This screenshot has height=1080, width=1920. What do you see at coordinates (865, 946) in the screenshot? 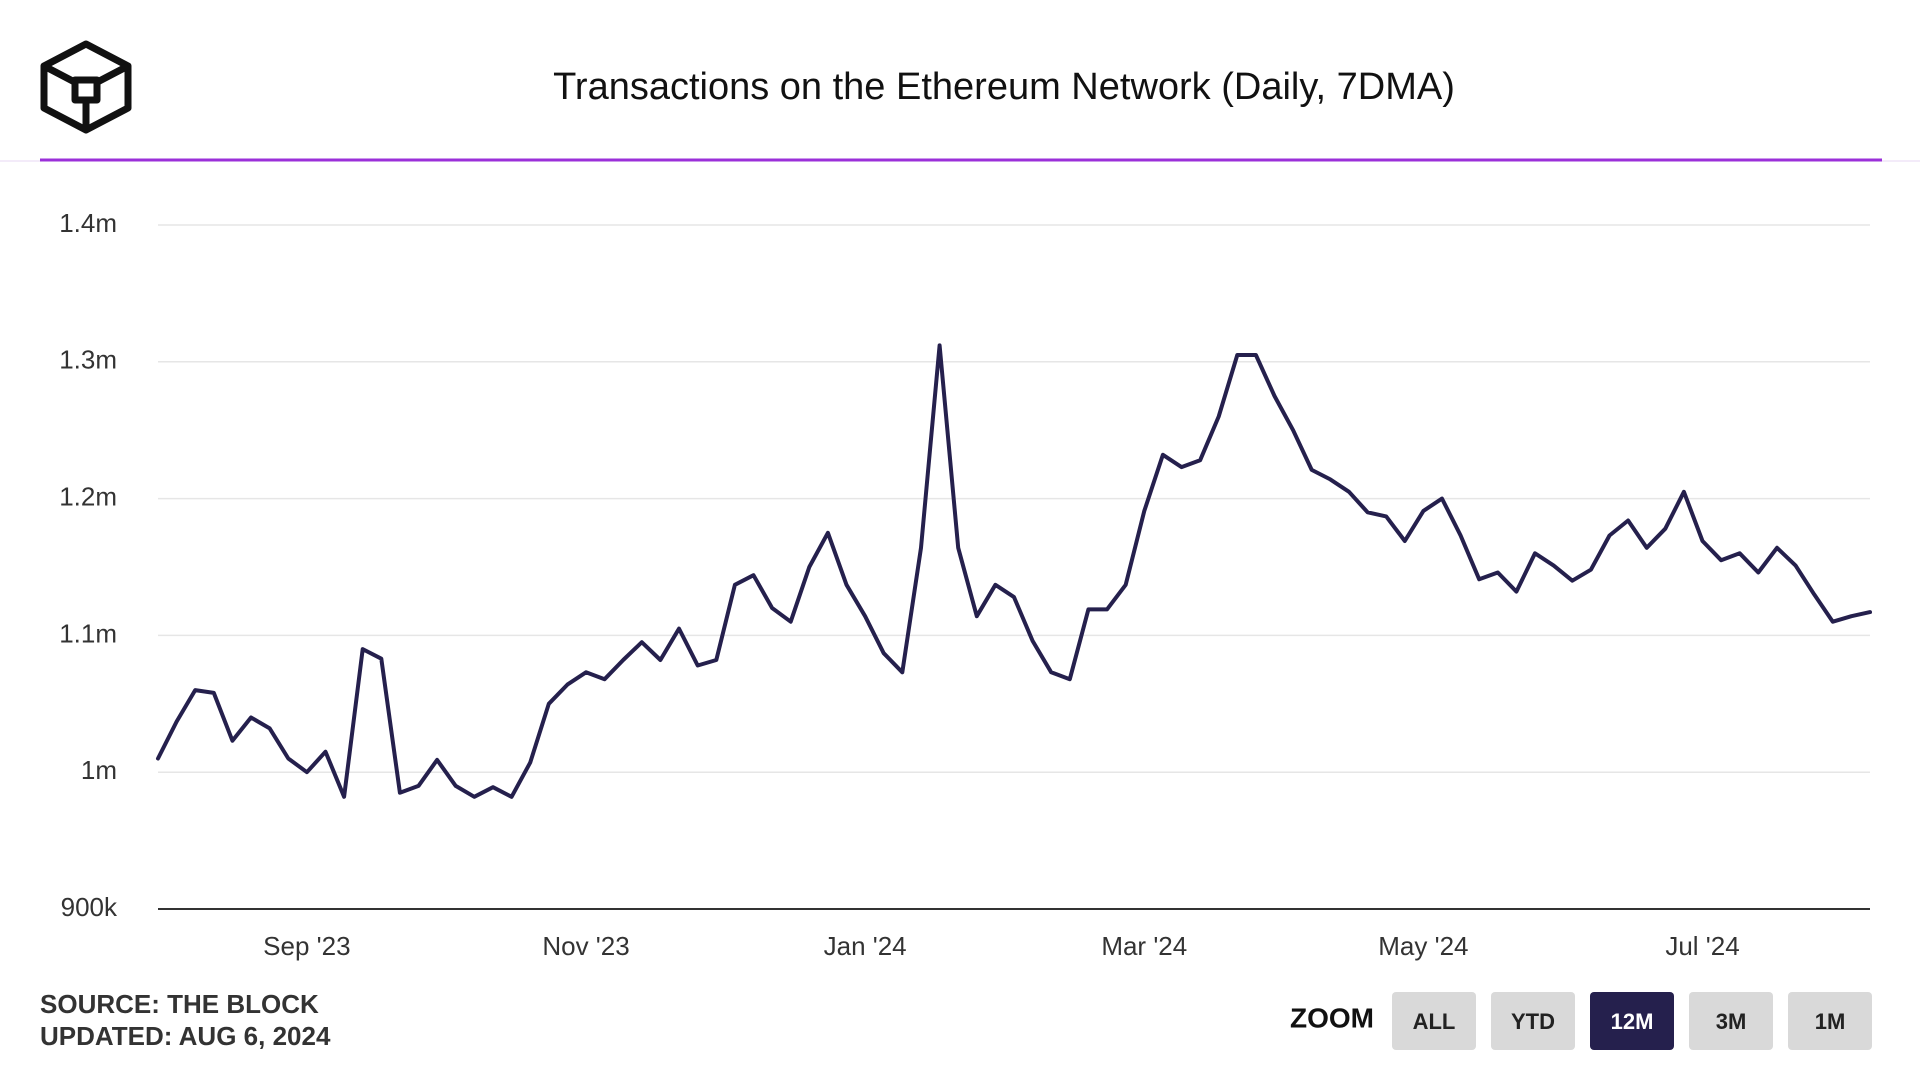
I see `x-tick-label: Jan '24` at bounding box center [865, 946].